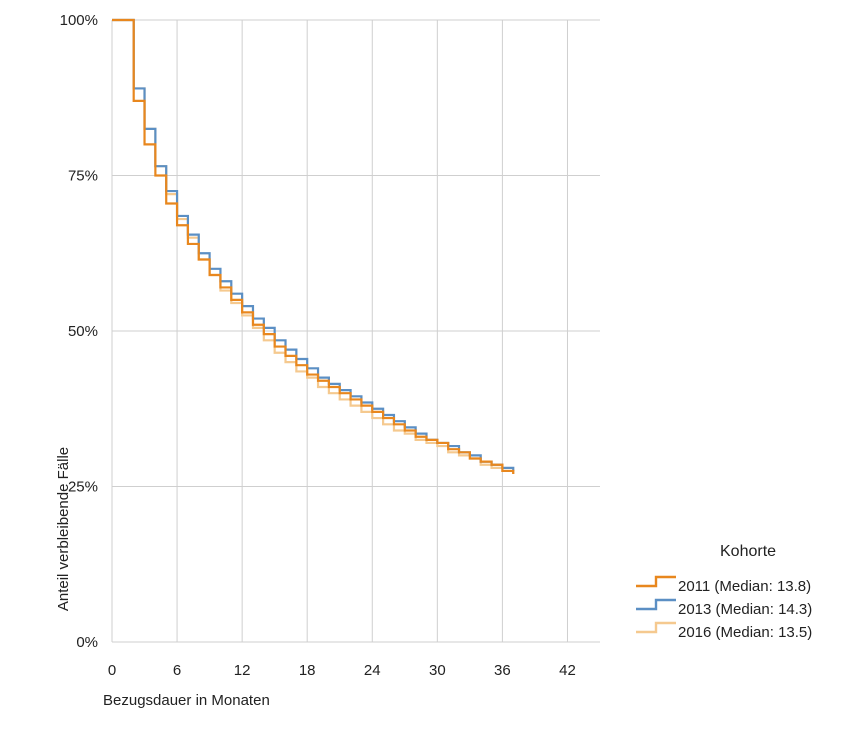  Describe the element at coordinates (307, 670) in the screenshot. I see `x-tick-label: 18` at that location.